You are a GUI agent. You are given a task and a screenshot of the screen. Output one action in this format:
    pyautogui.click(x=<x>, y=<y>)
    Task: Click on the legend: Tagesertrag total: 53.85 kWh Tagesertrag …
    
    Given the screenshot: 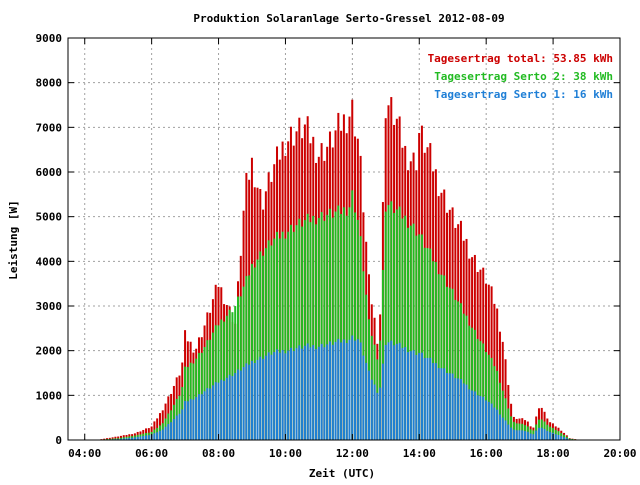 What is the action you would take?
    pyautogui.click(x=520, y=76)
    